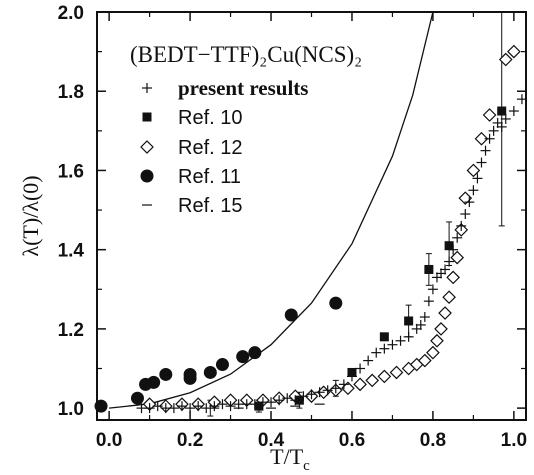 This screenshot has width=534, height=475. Describe the element at coordinates (71, 251) in the screenshot. I see `y-tick-label: 1.4` at that location.